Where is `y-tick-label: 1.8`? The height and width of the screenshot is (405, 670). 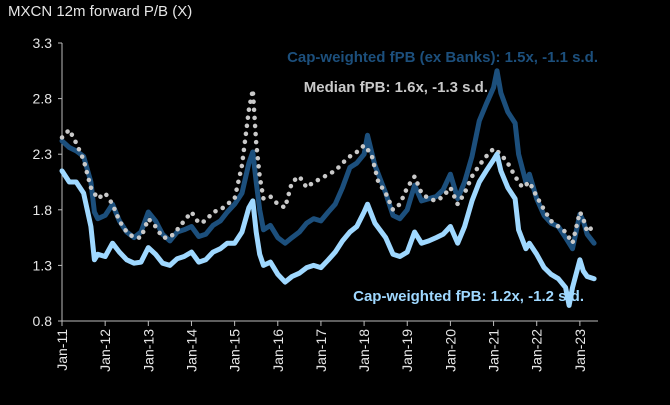 y-tick-label: 1.8 is located at coordinates (43, 210).